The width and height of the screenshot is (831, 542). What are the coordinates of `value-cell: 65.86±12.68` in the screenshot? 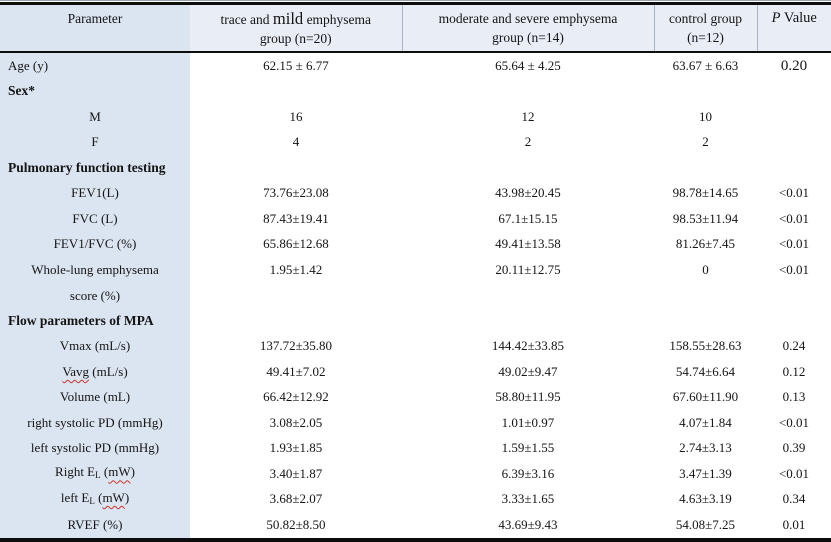 It's located at (296, 244).